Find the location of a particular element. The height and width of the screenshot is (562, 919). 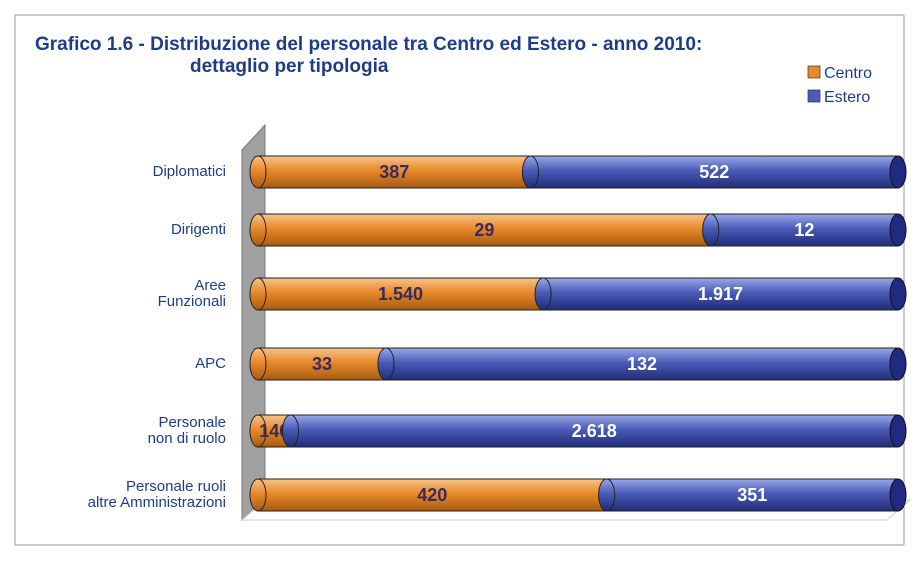

value-label: 2.618 is located at coordinates (594, 431).